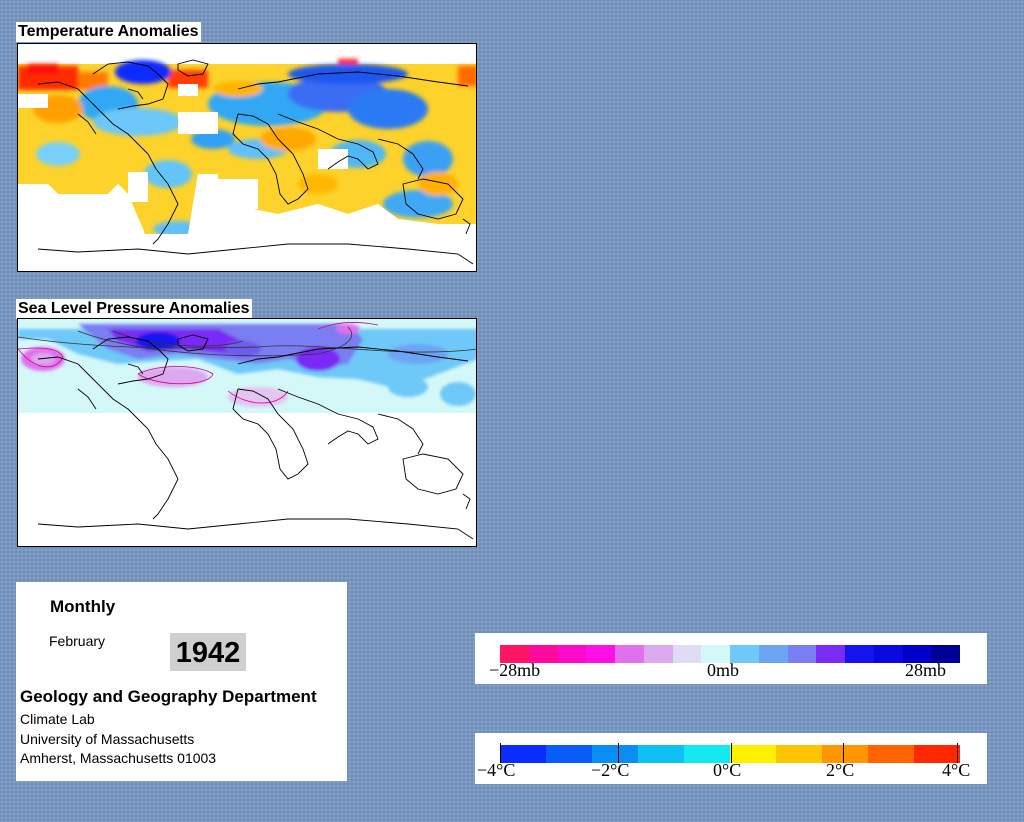  I want to click on lab-label: Climate Lab, so click(57, 719).